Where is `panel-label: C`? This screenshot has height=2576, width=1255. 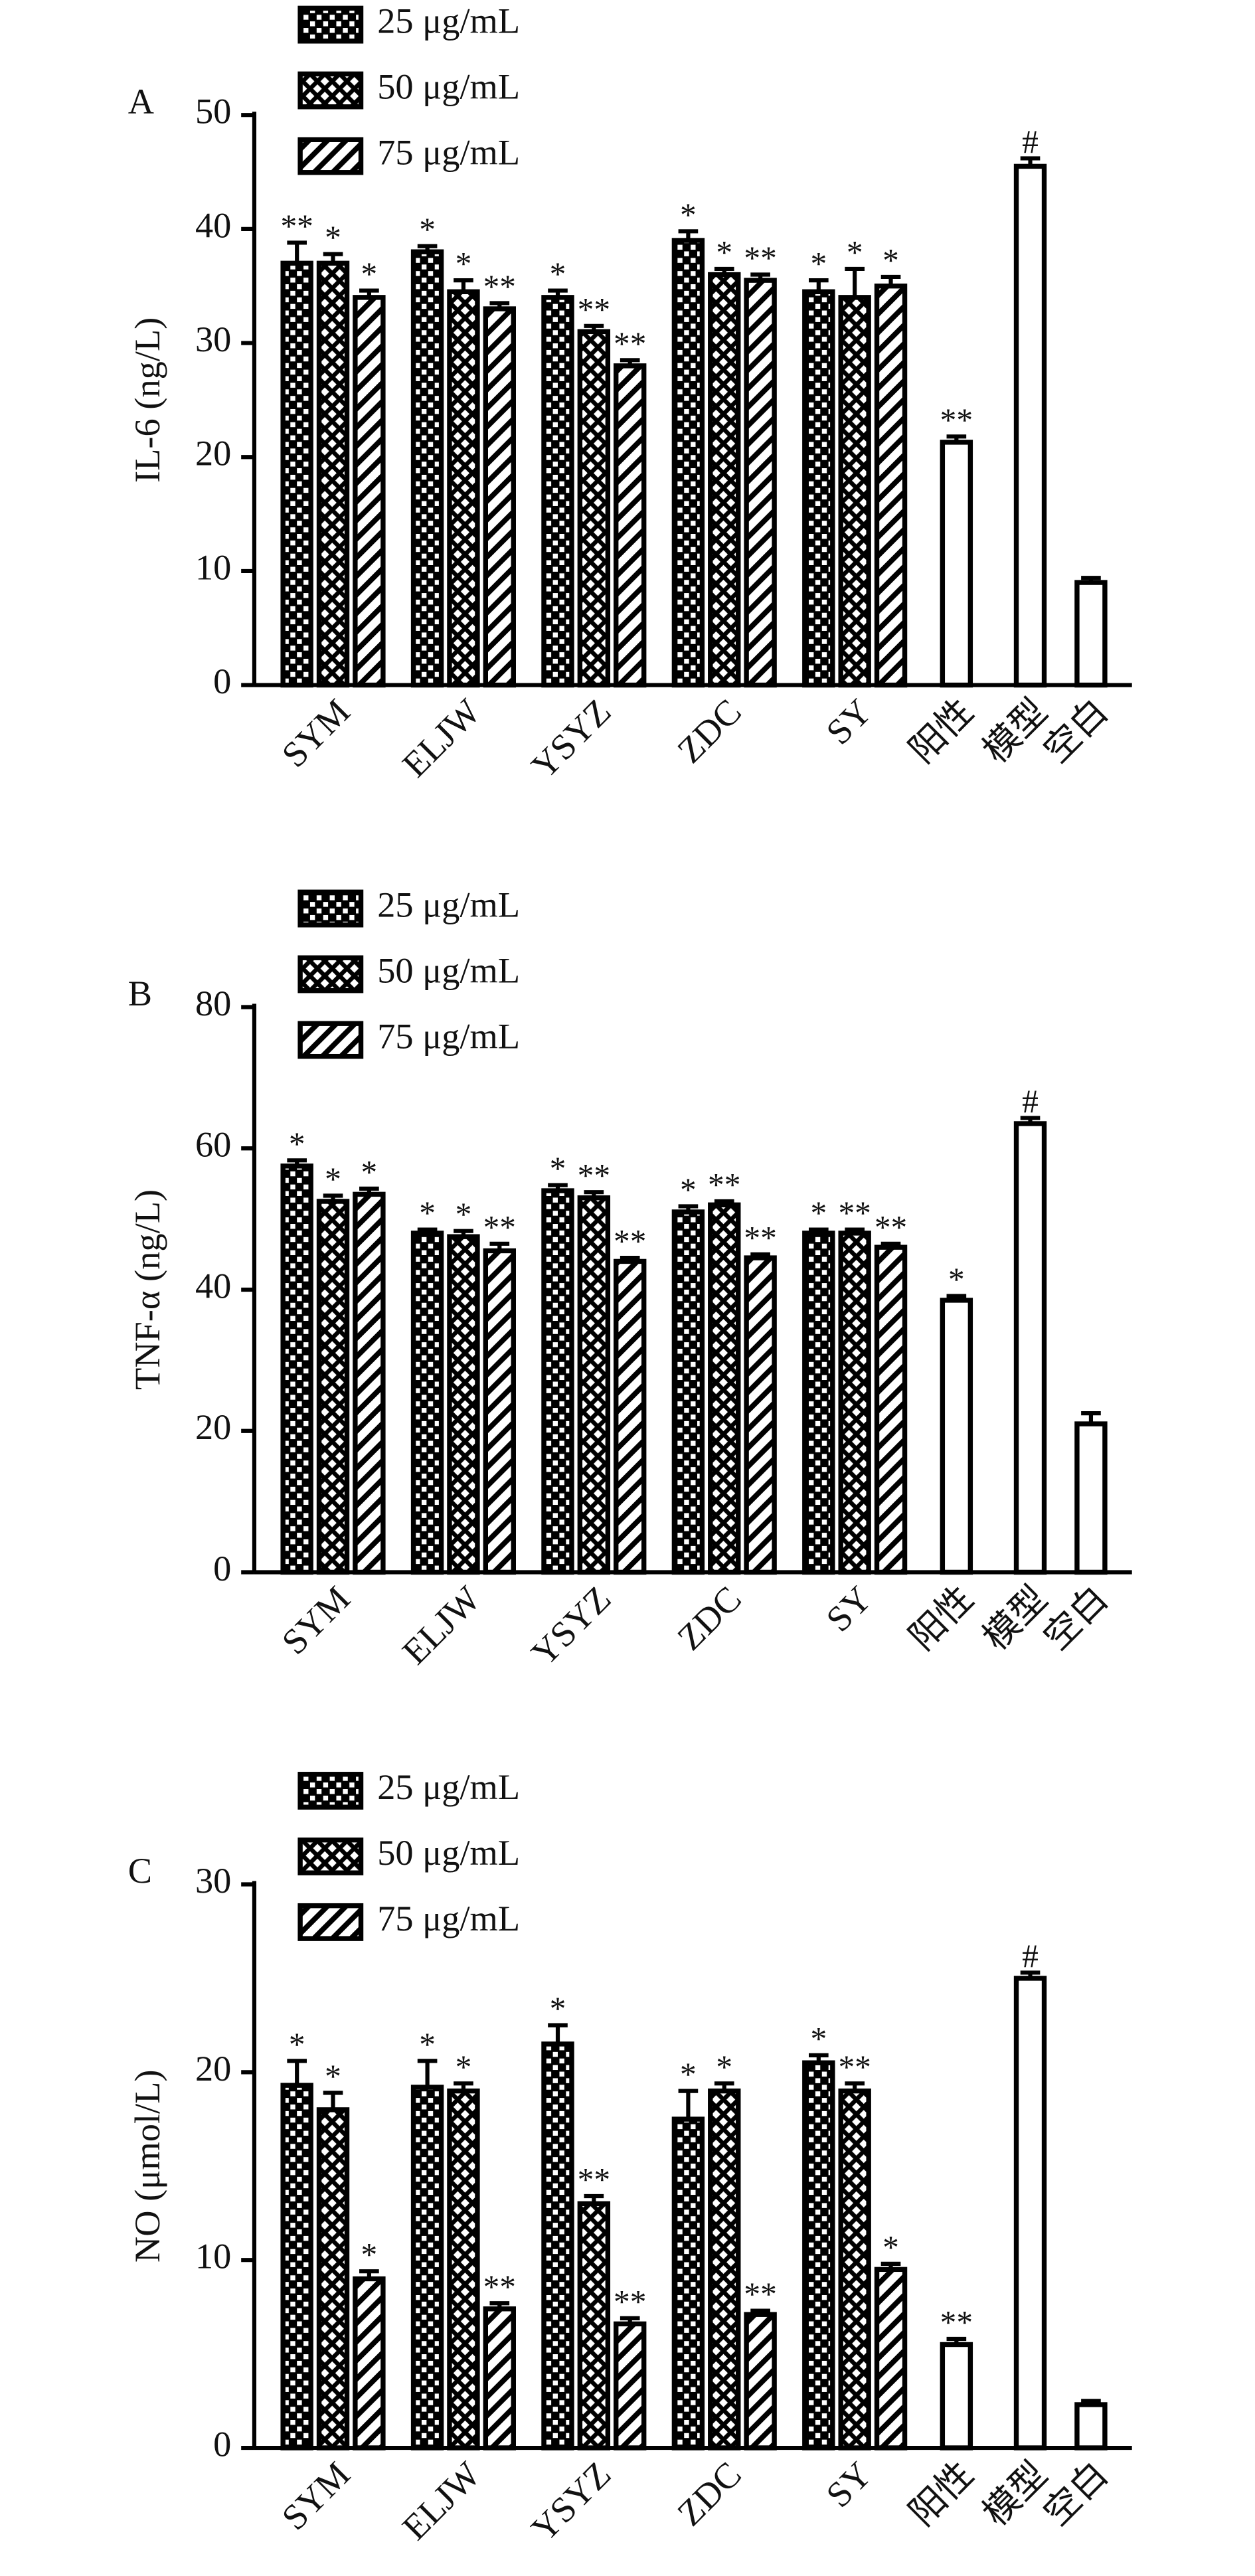
panel-label: C is located at coordinates (140, 1871).